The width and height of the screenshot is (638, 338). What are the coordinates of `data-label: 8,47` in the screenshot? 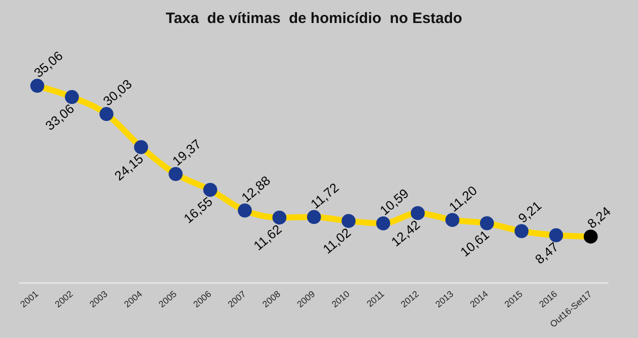 It's located at (547, 253).